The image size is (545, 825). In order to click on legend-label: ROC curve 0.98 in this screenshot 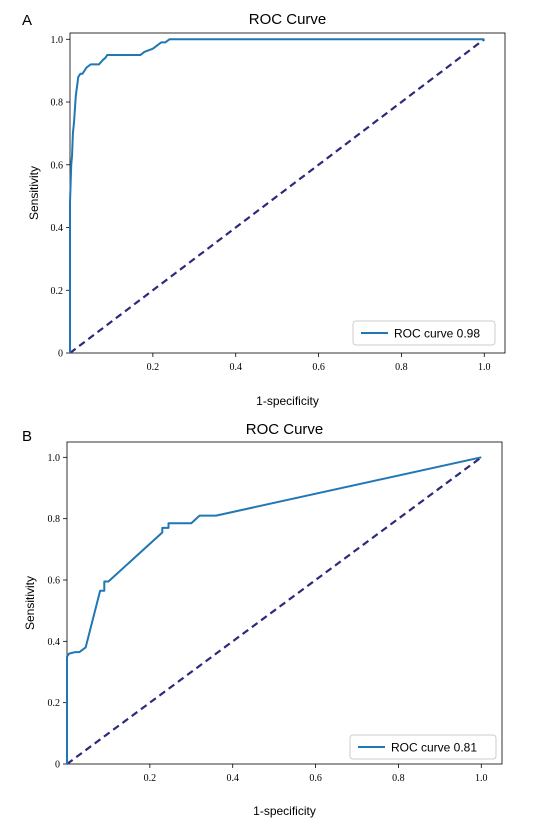, I will do `click(437, 334)`.